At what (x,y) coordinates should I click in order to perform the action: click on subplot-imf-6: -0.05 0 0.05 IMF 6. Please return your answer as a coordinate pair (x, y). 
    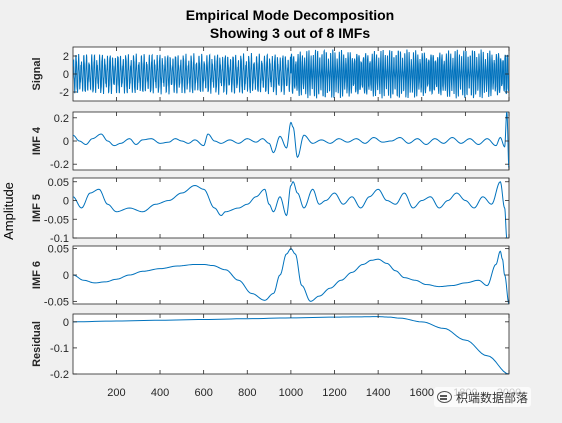
    Looking at the image, I should click on (270, 276).